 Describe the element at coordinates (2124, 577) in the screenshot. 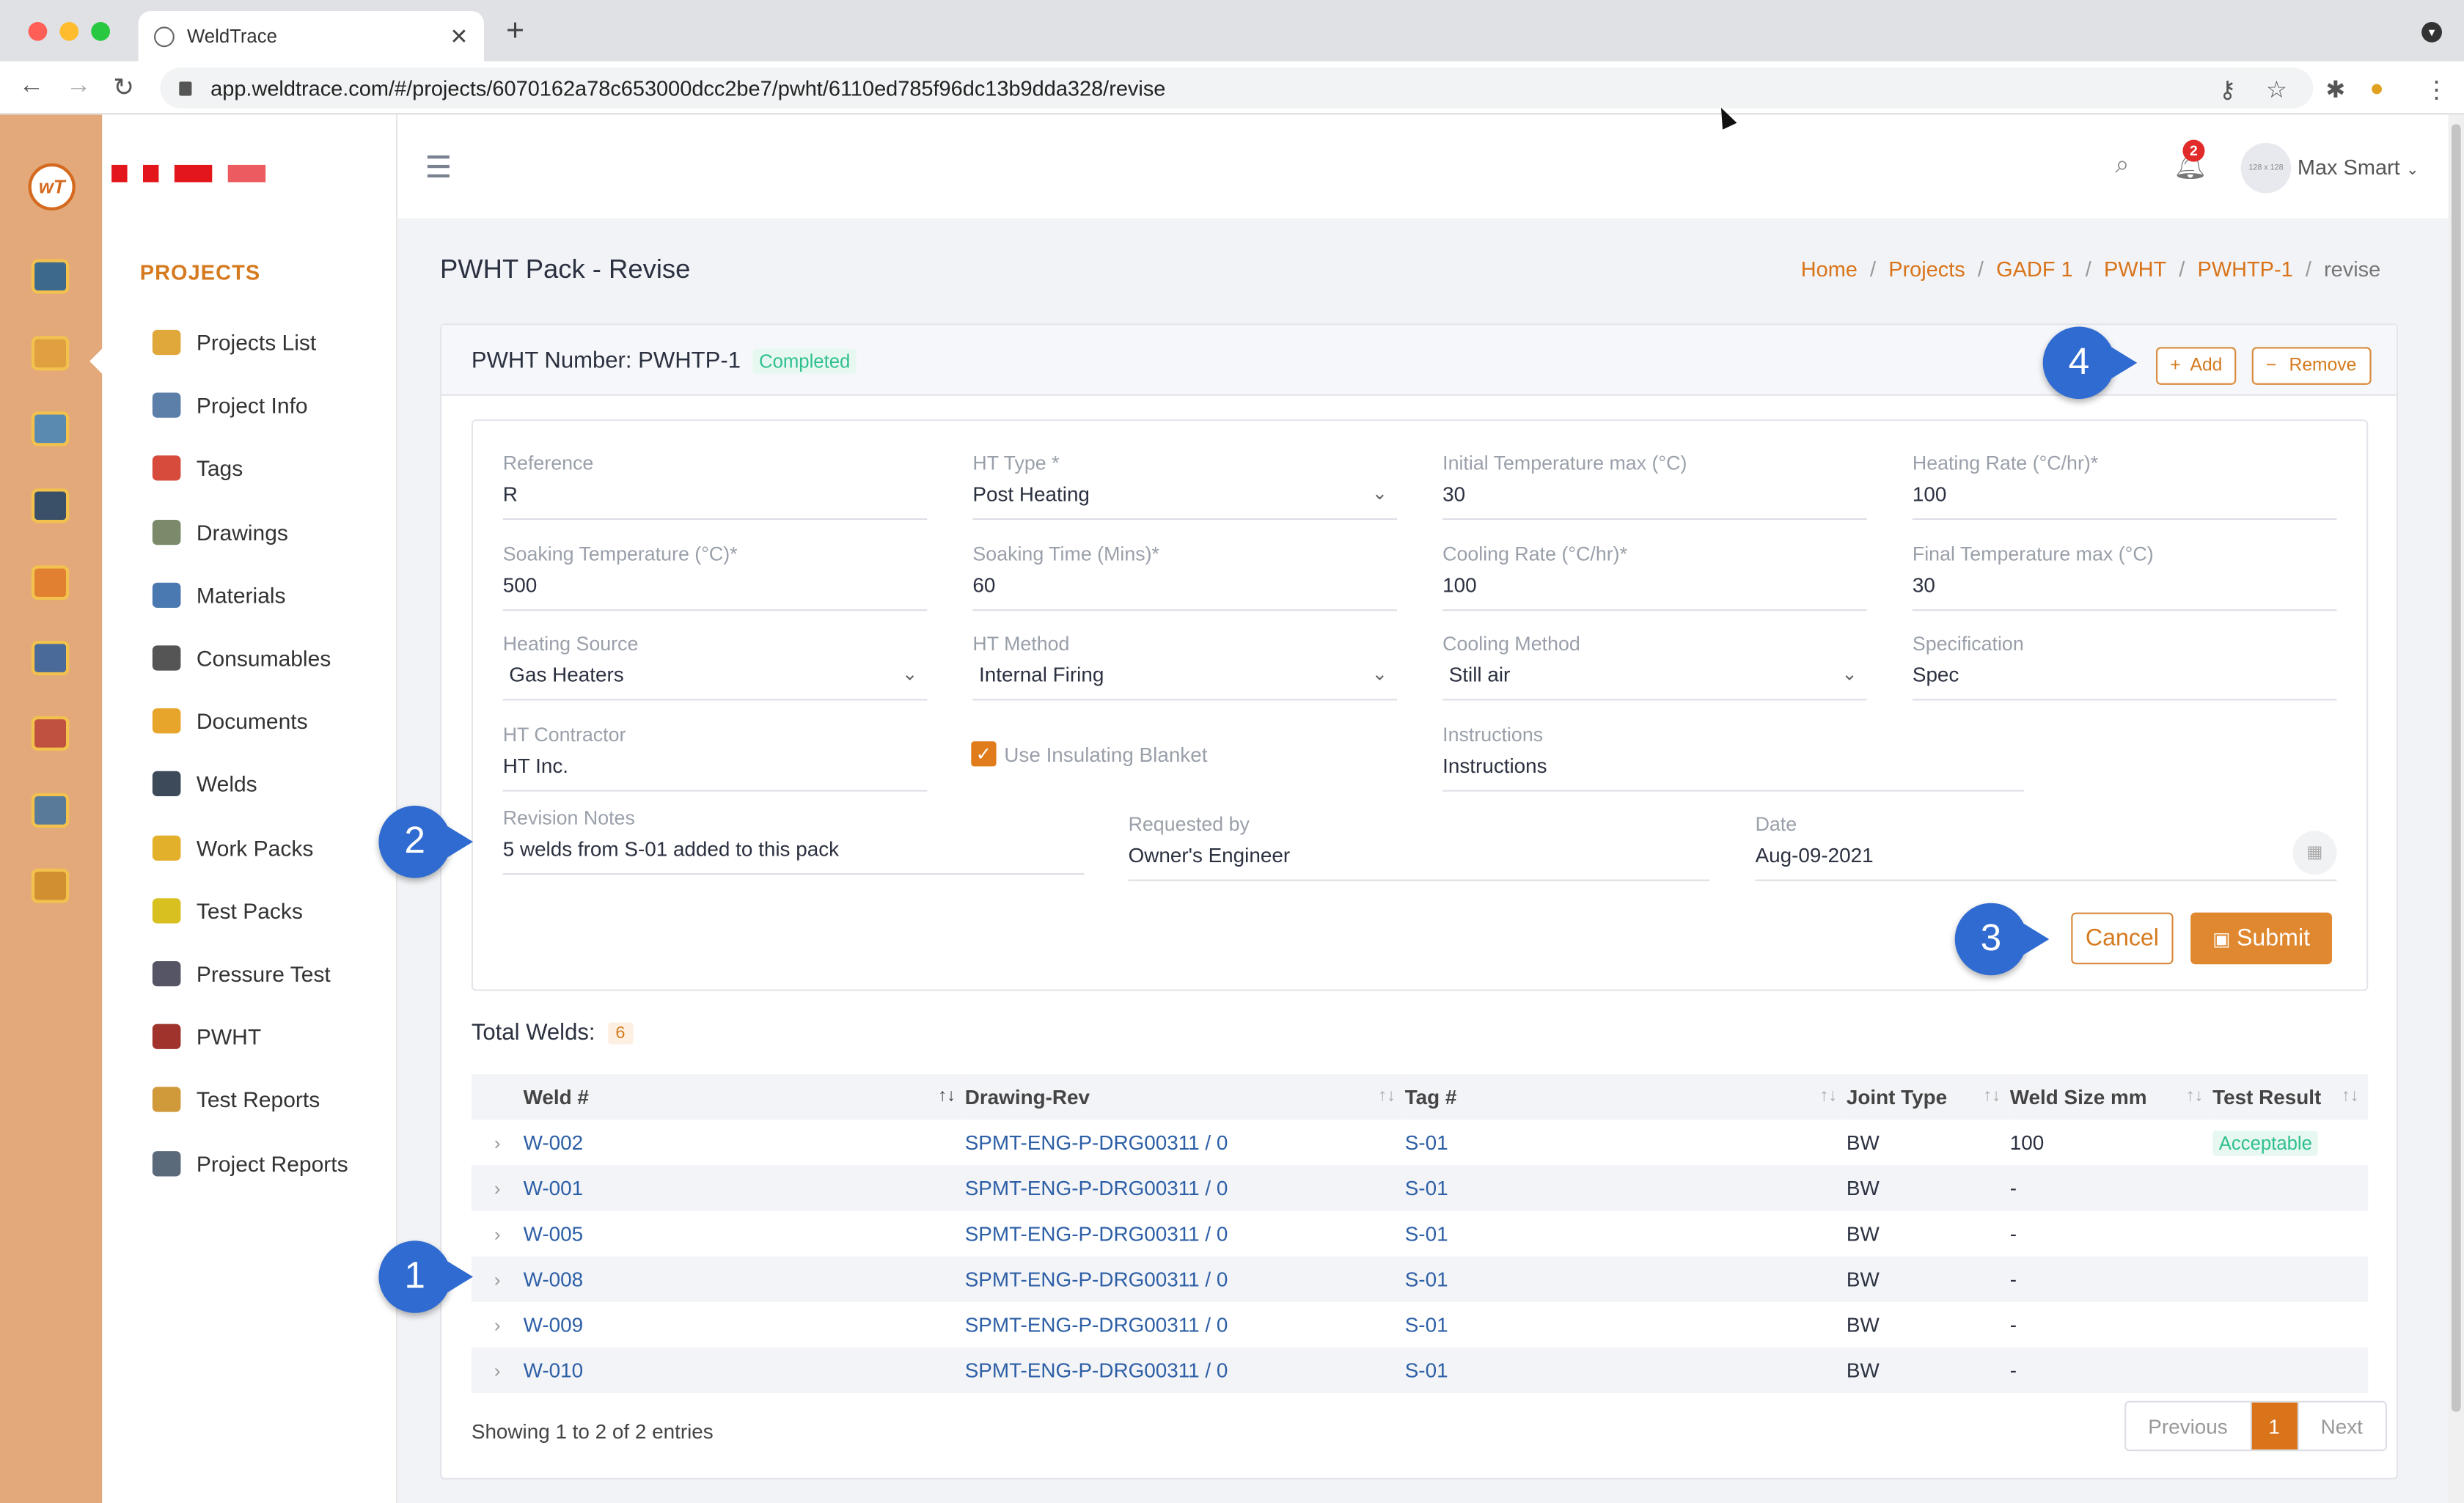

I see `final-temp-field: Final Temperature max (°C) 30` at that location.